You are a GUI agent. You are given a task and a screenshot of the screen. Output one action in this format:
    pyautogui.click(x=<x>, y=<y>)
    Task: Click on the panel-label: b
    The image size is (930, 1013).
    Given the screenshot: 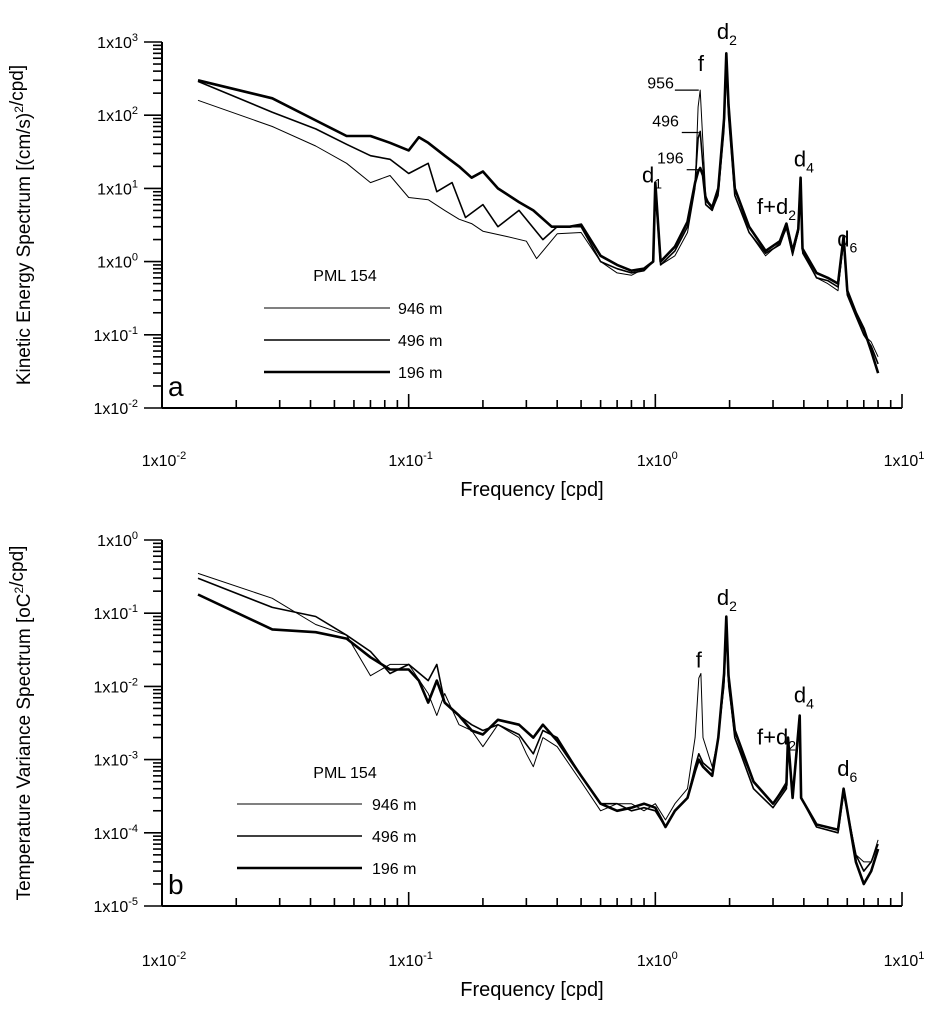 What is the action you would take?
    pyautogui.click(x=176, y=884)
    